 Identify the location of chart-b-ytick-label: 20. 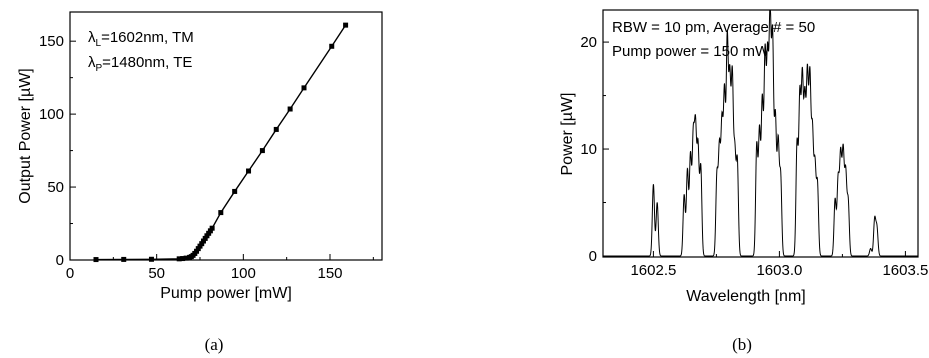
(588, 42).